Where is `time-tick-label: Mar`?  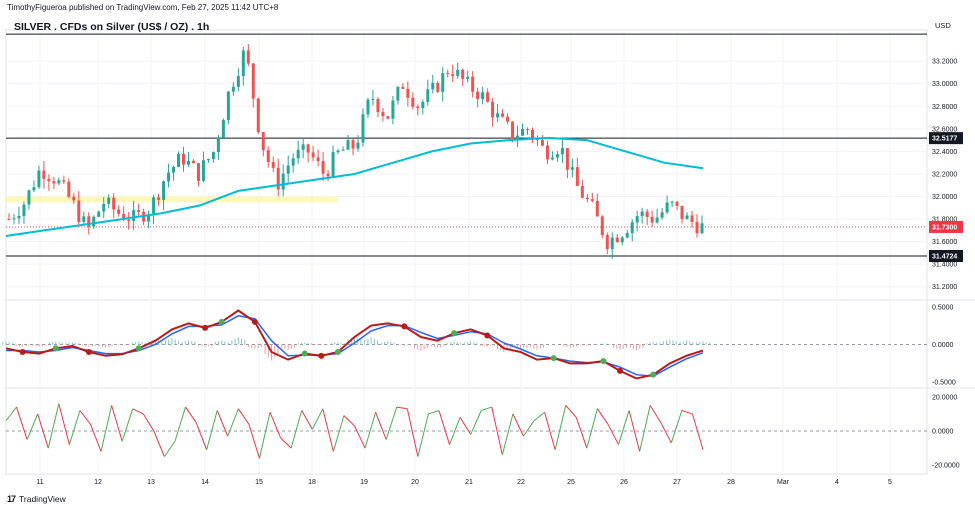 time-tick-label: Mar is located at coordinates (783, 482).